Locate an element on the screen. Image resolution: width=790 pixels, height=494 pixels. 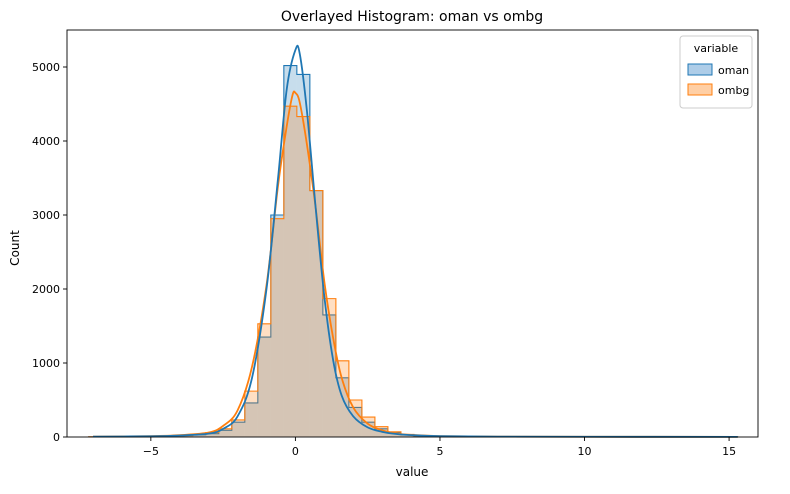
y-axis-label: Count is located at coordinates (15, 248).